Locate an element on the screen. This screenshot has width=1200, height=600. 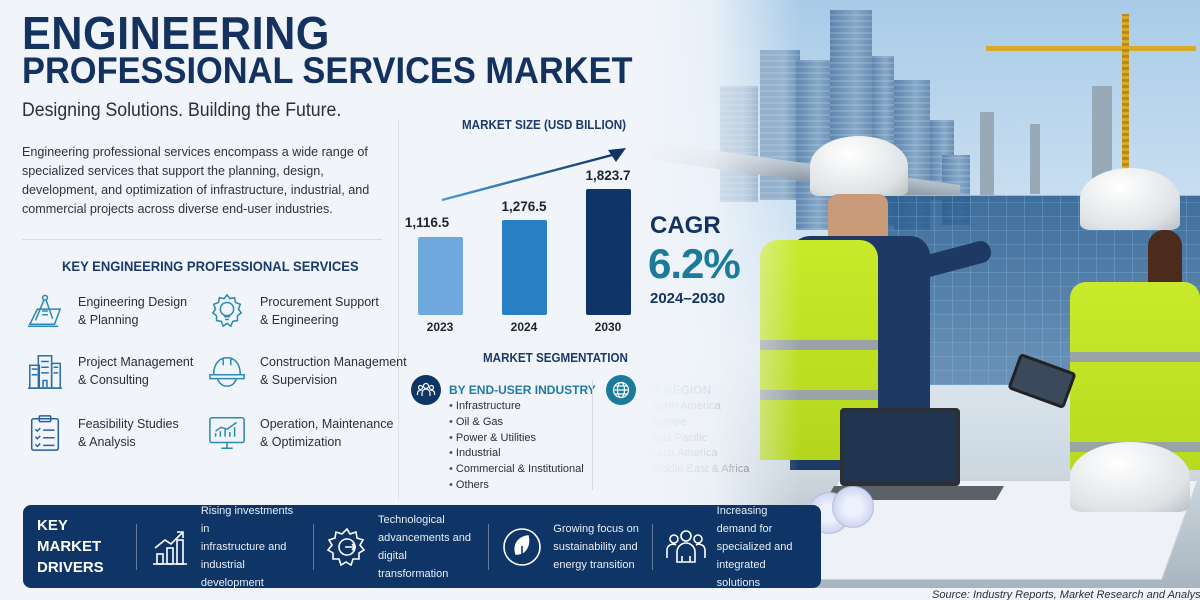
list-item: Power & Utilities is located at coordinates (522, 439).